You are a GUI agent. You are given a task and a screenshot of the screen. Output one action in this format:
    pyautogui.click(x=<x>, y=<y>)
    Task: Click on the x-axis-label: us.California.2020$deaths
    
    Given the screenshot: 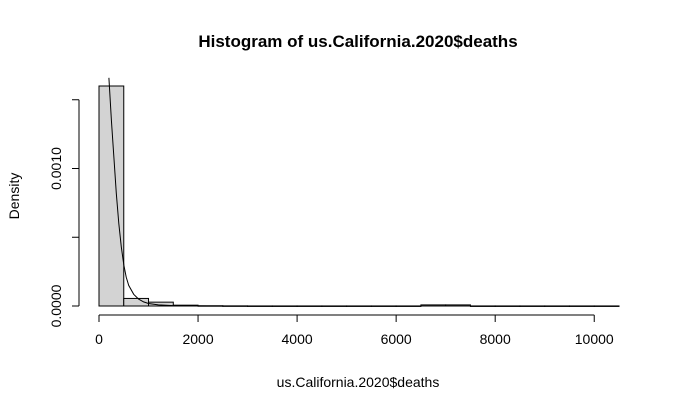 What is the action you would take?
    pyautogui.click(x=358, y=382)
    